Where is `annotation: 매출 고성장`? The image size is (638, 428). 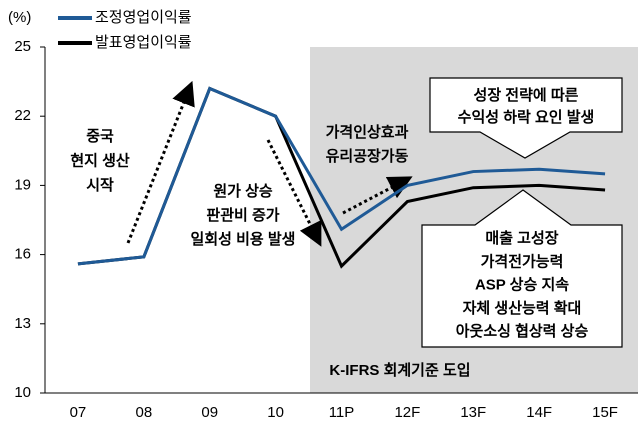
annotation: 매출 고성장 is located at coordinates (521, 238).